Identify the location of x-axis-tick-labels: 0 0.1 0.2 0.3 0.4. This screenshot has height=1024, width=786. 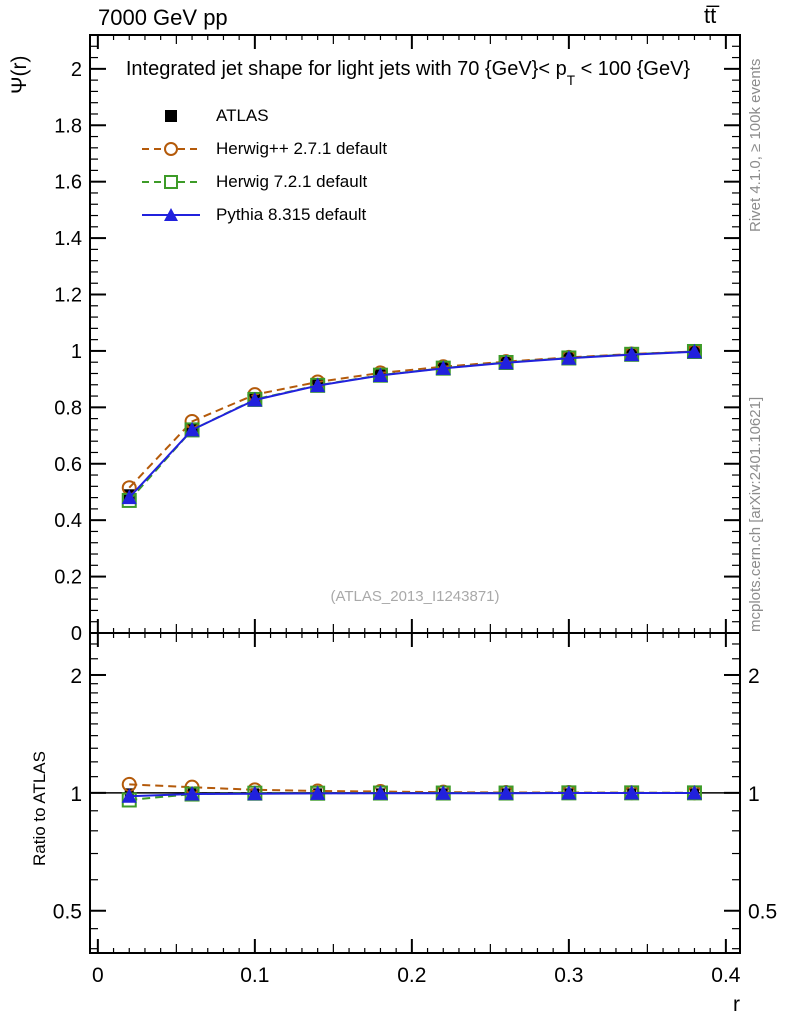
(416, 975).